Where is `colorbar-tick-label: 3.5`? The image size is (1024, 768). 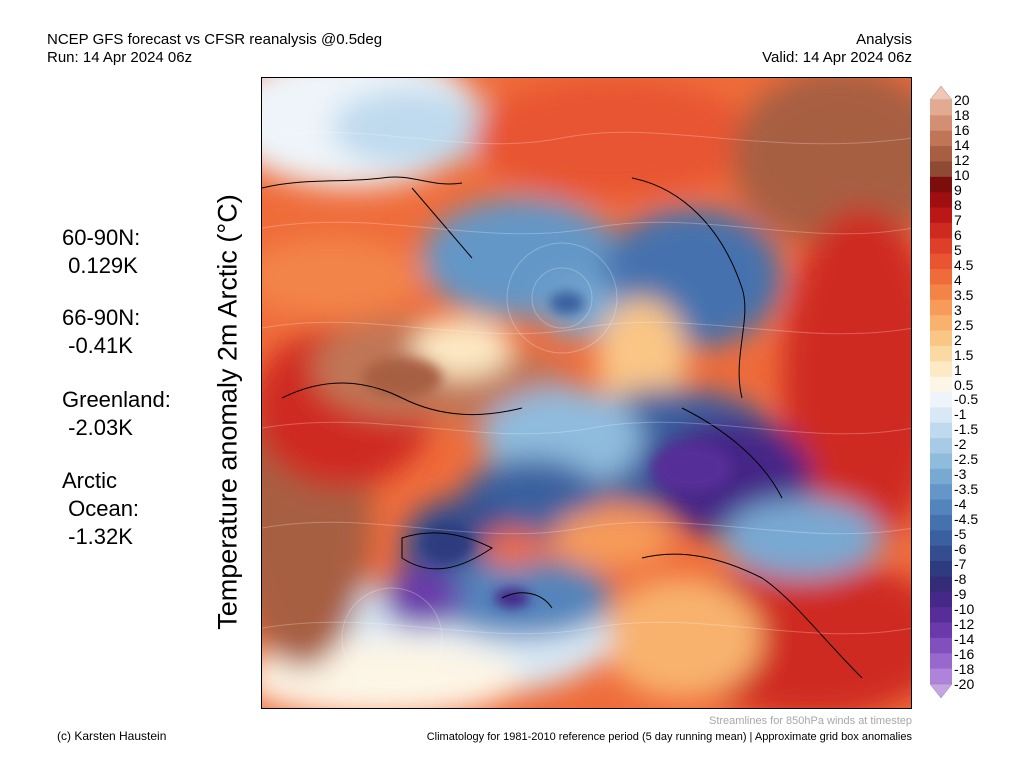
colorbar-tick-label: 3.5 is located at coordinates (964, 294).